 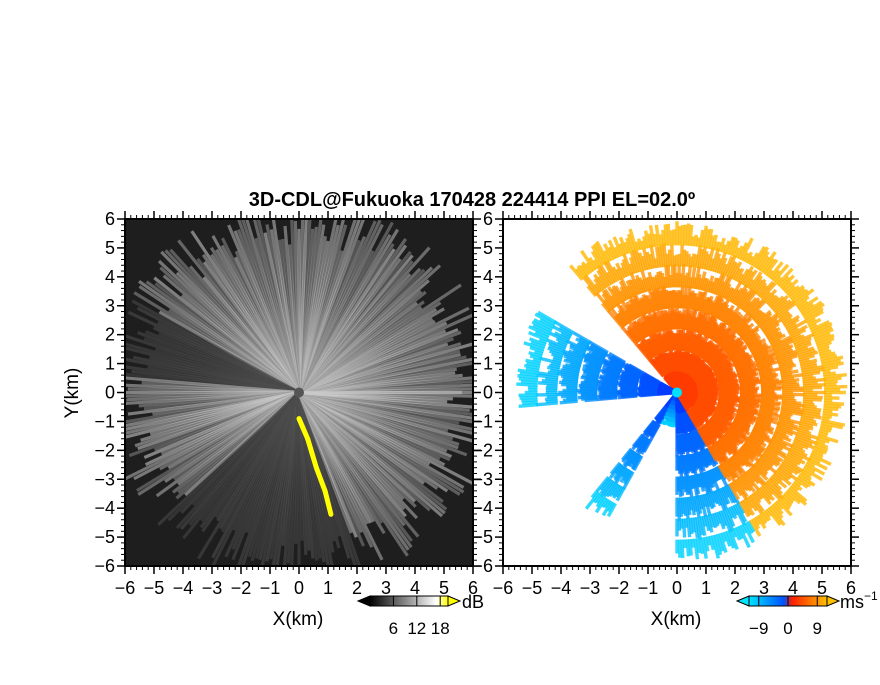 What do you see at coordinates (822, 588) in the screenshot?
I see `velocity-x-tick-label: 5` at bounding box center [822, 588].